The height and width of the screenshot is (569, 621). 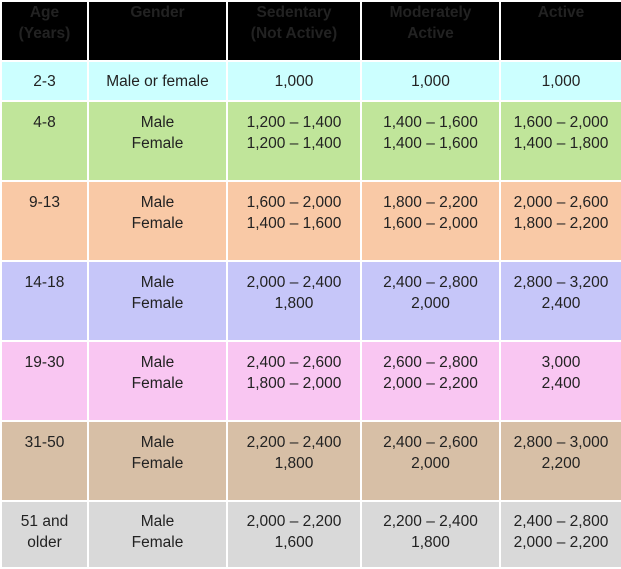 I want to click on active-female: 2,000 – 2,200, so click(x=561, y=542).